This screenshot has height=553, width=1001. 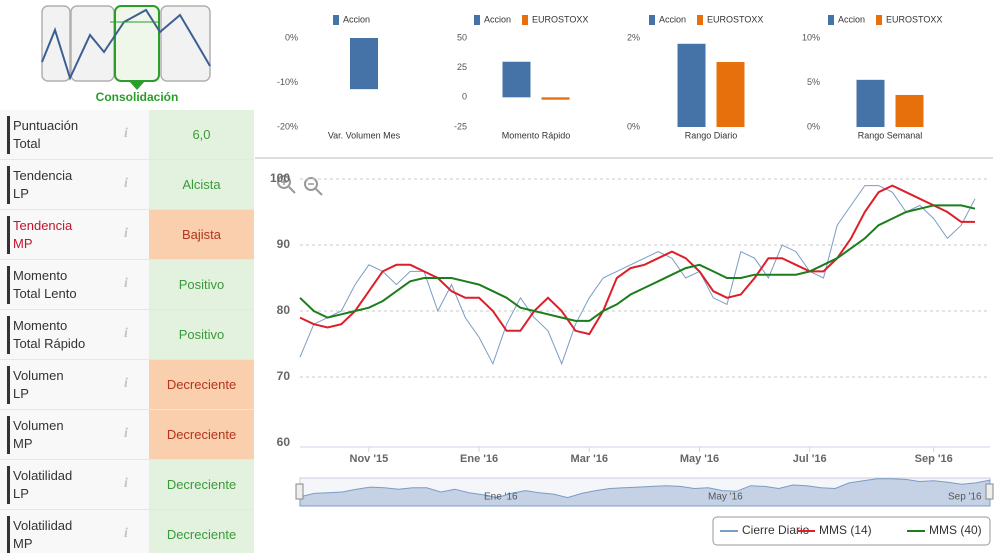 I want to click on y-tick-label: 100, so click(x=280, y=178).